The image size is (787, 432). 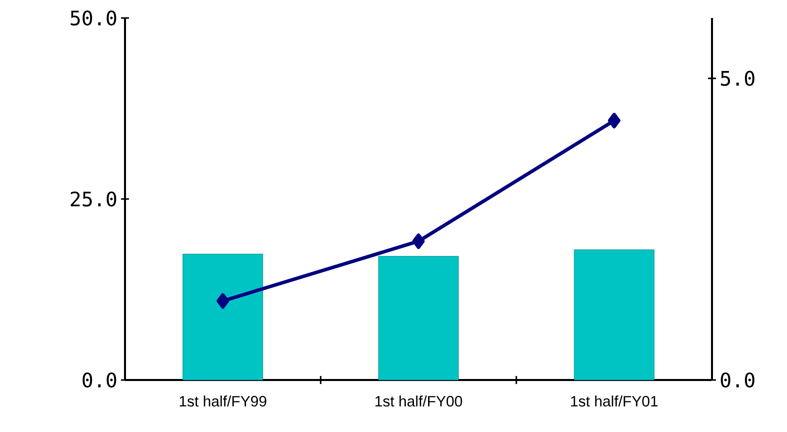 I want to click on y-tick-label: 25.0, so click(x=93, y=199).